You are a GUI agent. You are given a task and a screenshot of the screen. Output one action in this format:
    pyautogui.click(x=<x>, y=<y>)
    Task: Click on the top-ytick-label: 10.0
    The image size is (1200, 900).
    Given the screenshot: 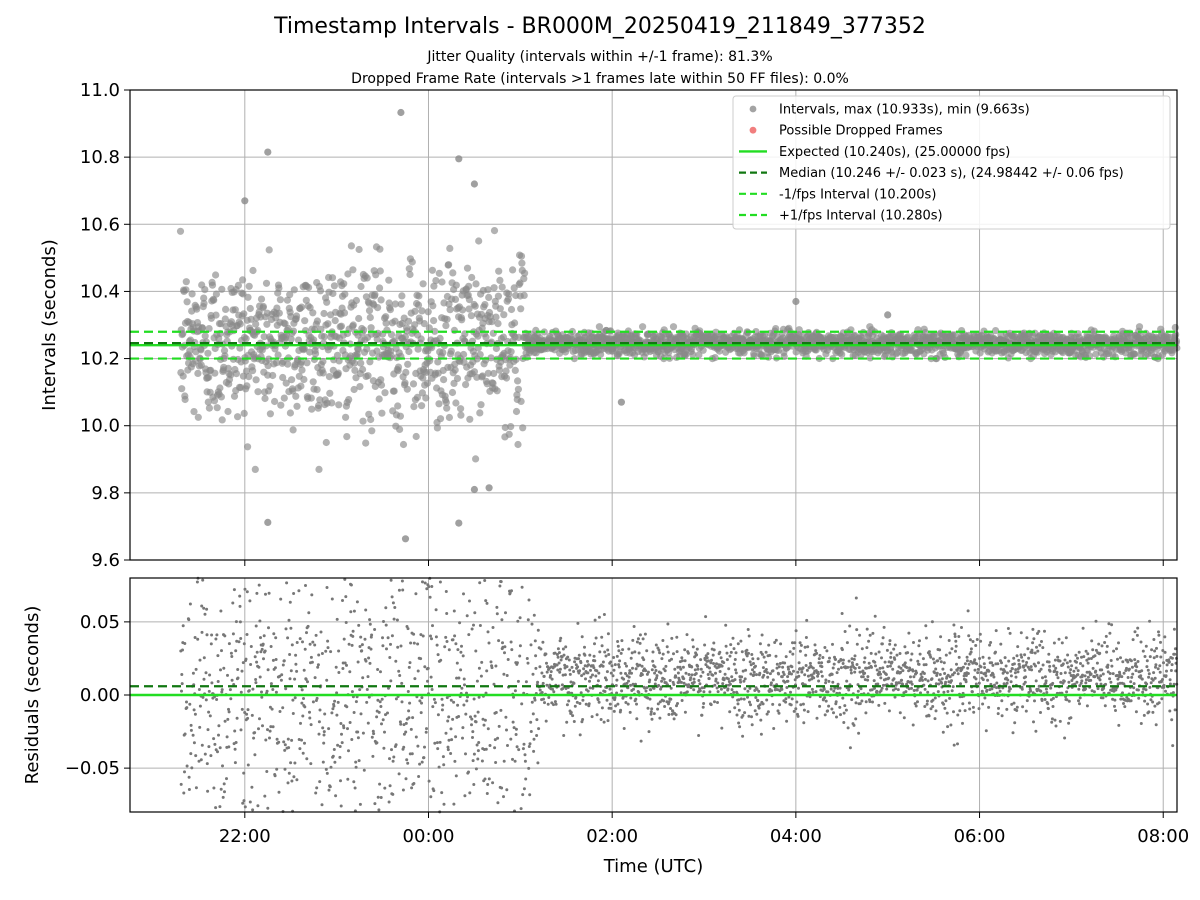 What is the action you would take?
    pyautogui.click(x=100, y=426)
    